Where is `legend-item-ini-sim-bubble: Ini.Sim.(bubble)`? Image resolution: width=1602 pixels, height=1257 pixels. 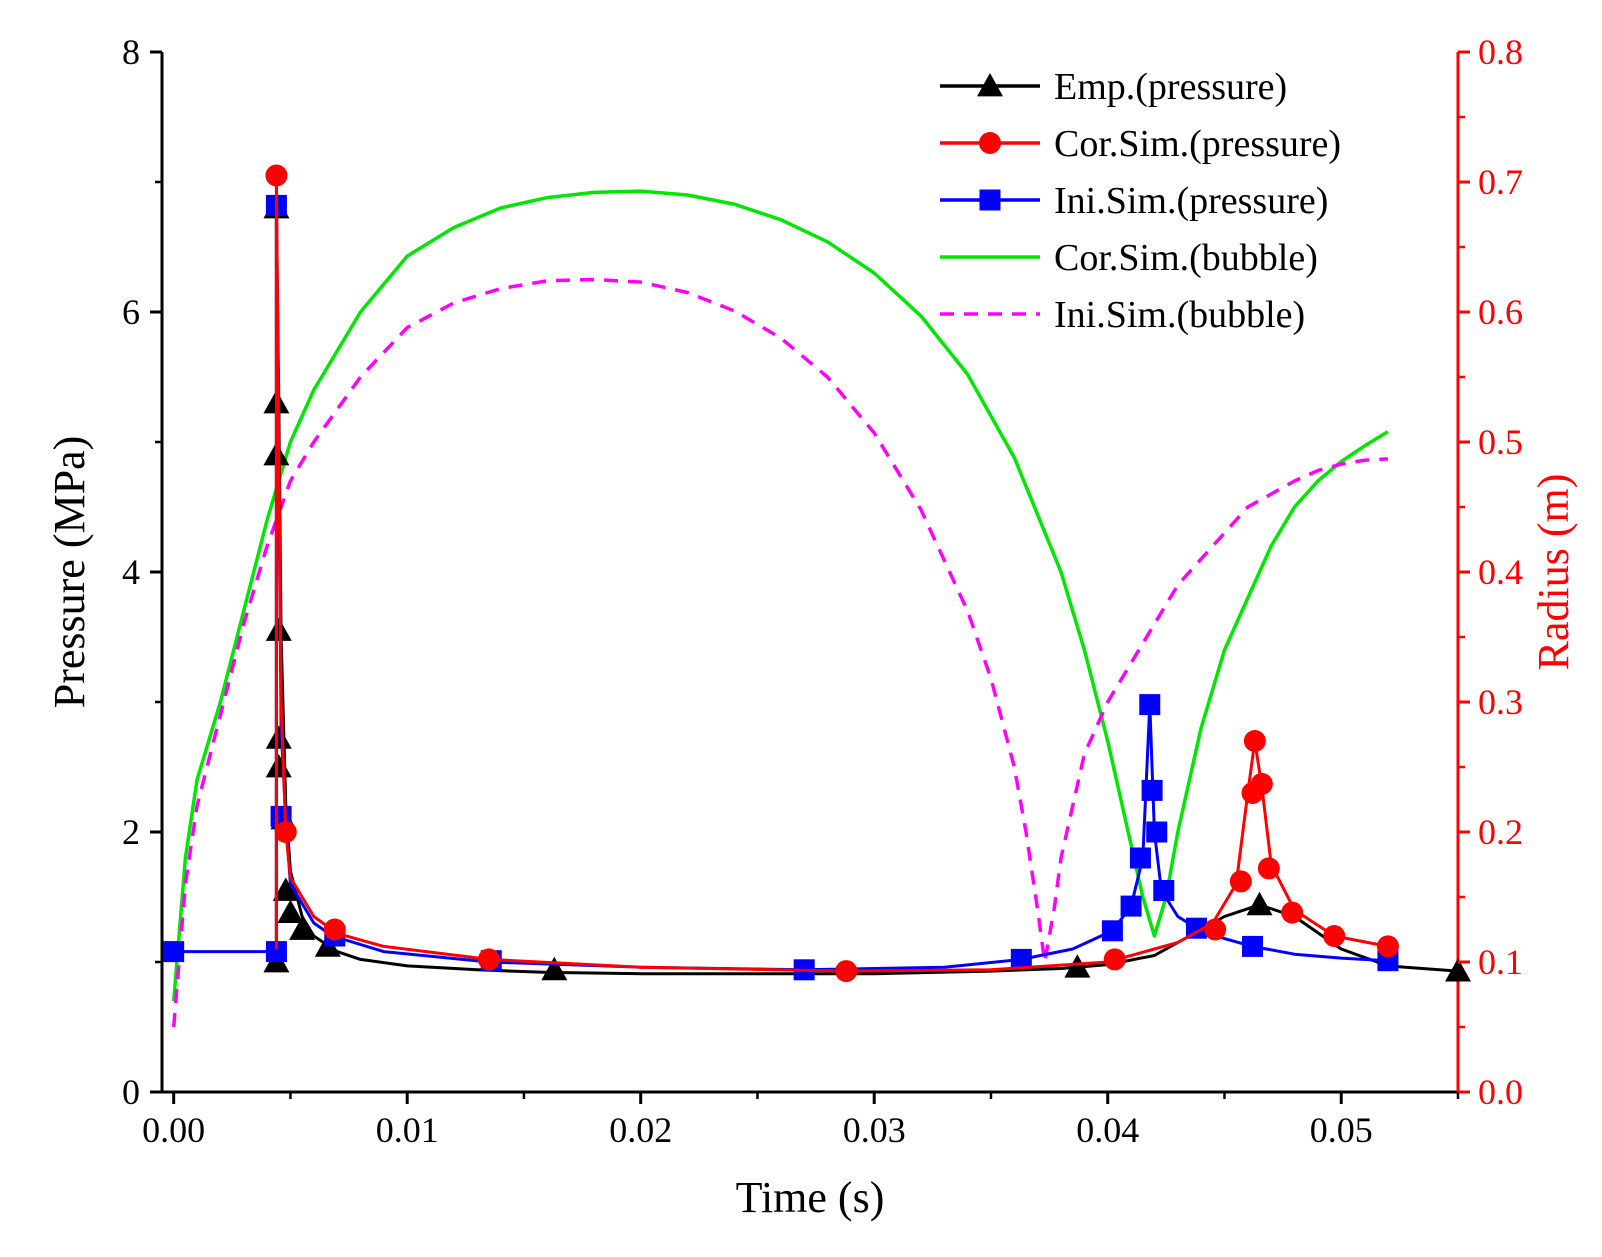
legend-item-ini-sim-bubble: Ini.Sim.(bubble) is located at coordinates (1122, 315).